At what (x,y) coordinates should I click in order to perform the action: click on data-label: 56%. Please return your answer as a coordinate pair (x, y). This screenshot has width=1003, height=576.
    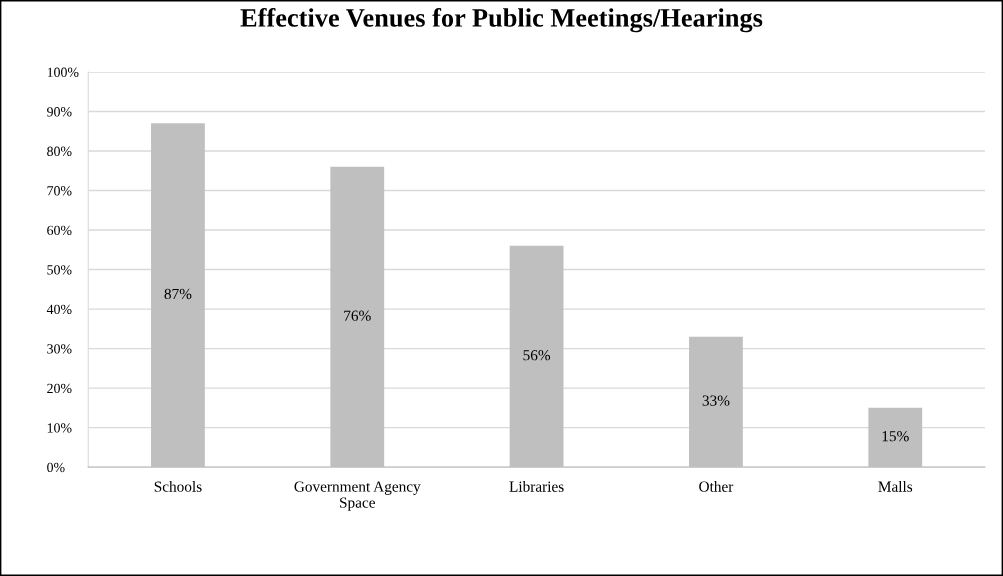
    Looking at the image, I should click on (537, 355).